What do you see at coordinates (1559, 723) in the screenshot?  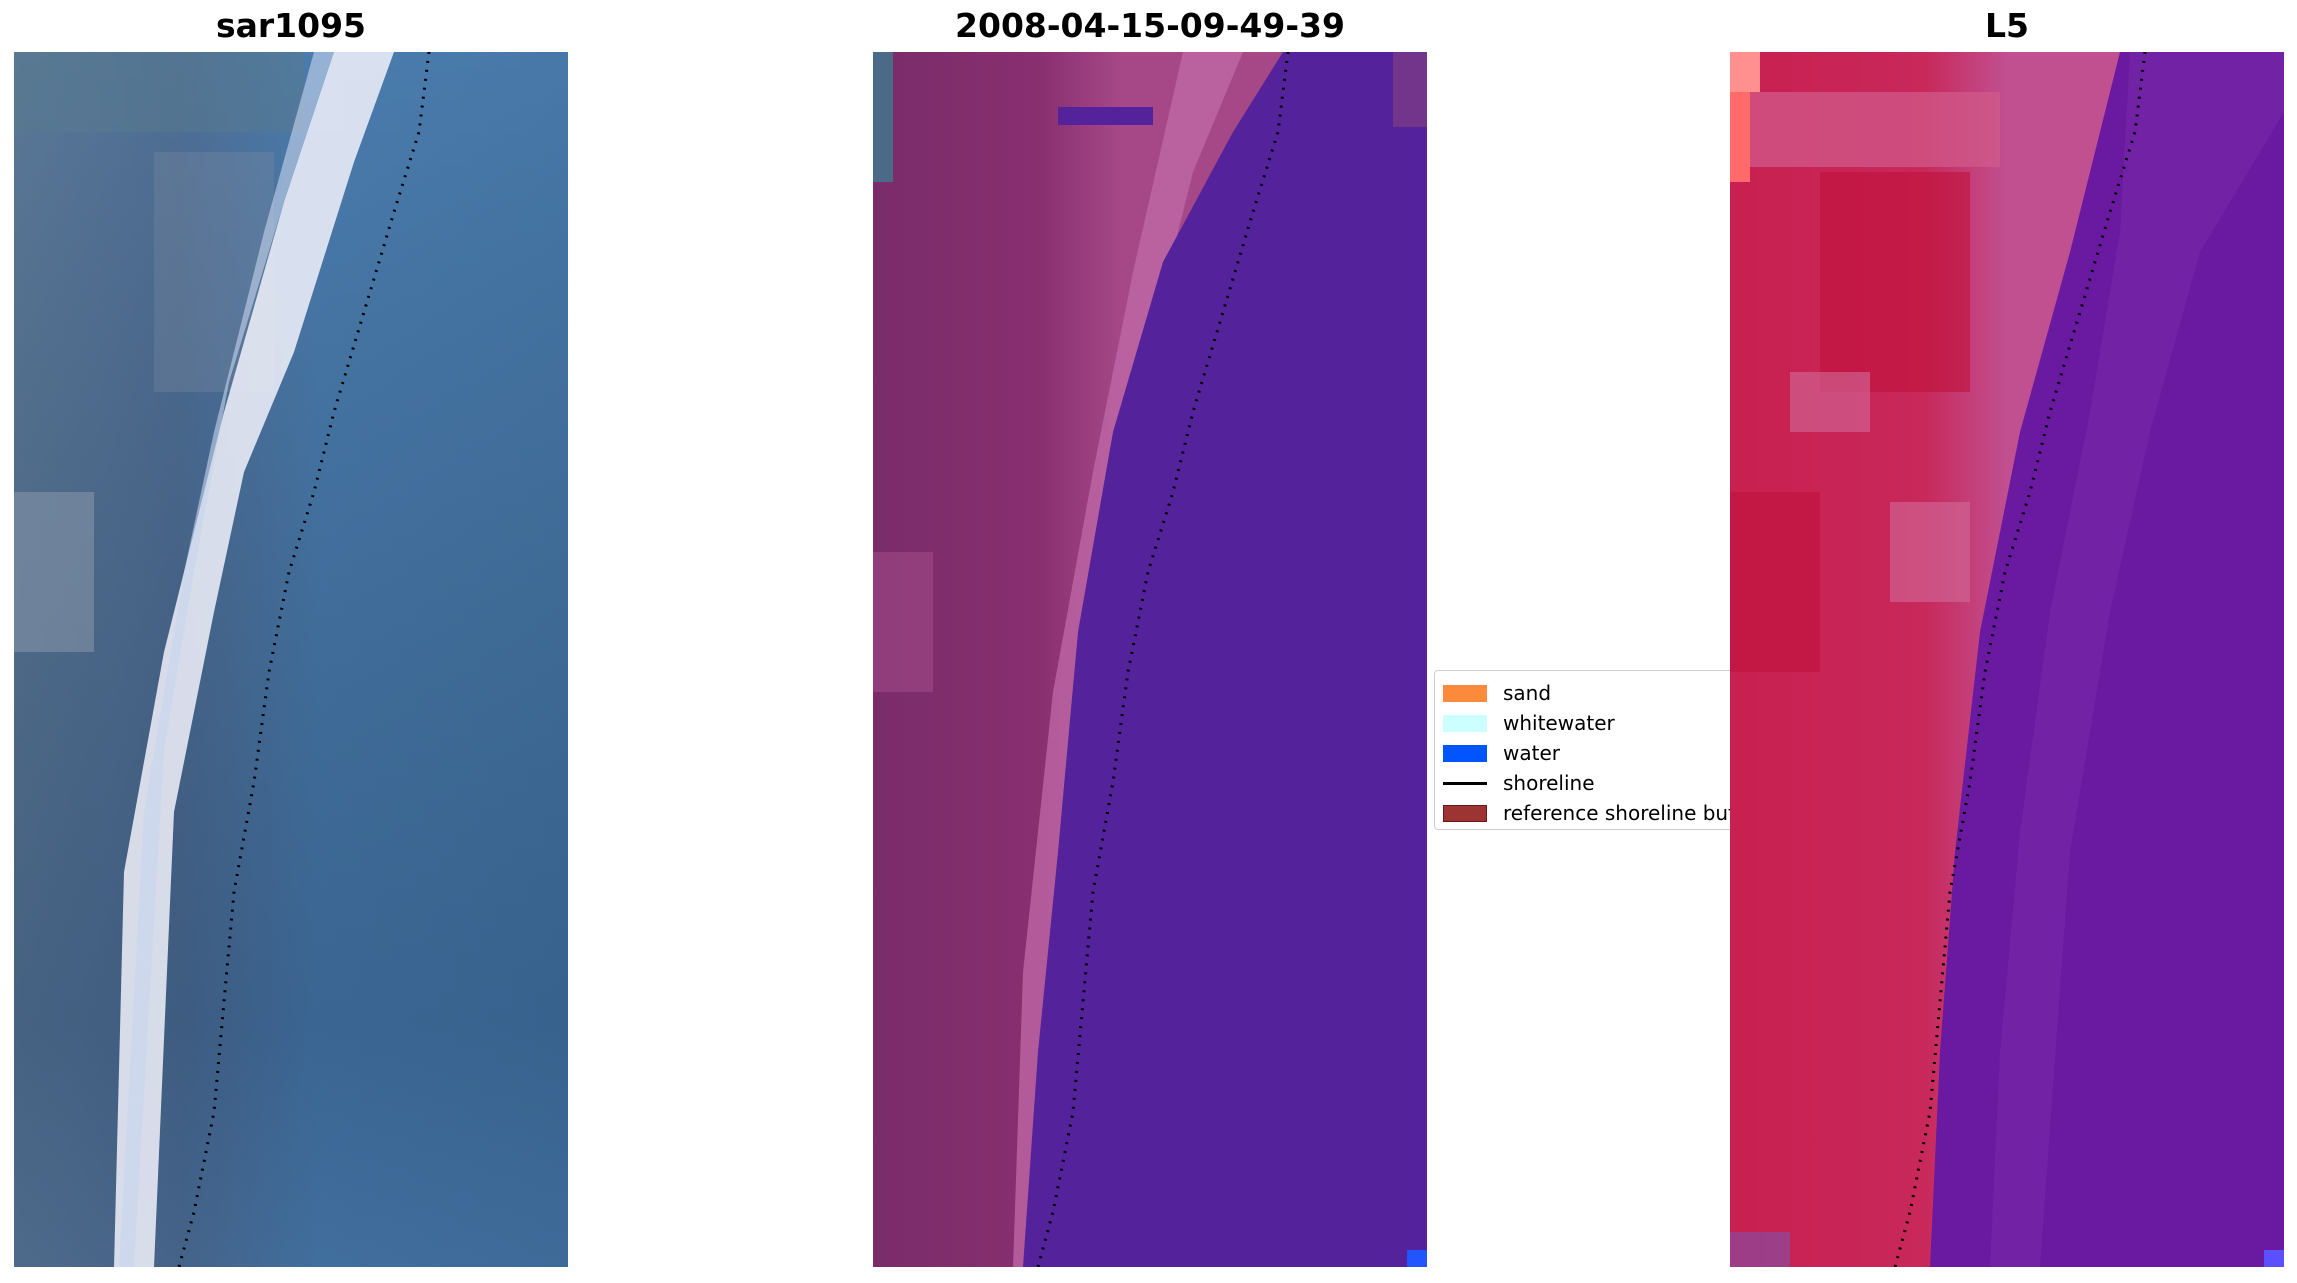 I see `legend-label-whitewater: whitewater` at bounding box center [1559, 723].